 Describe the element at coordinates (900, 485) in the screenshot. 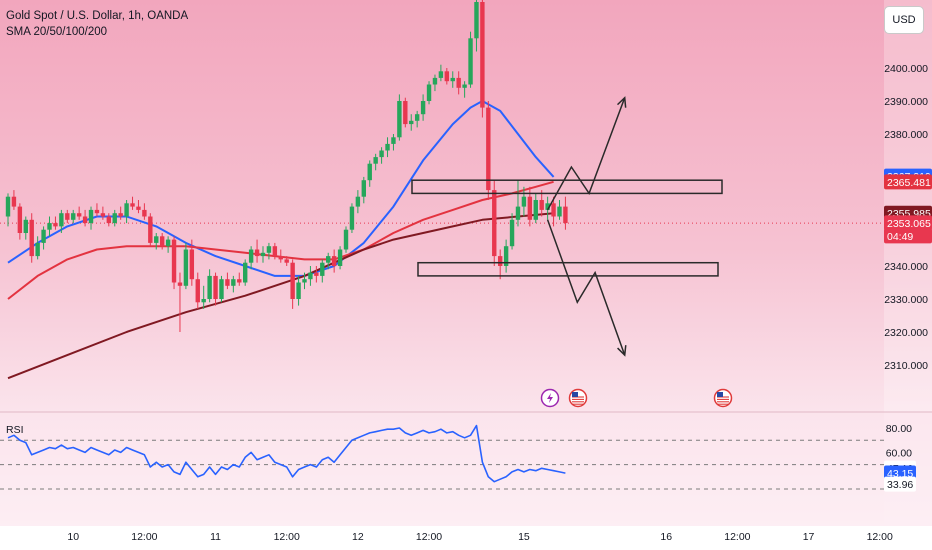

I see `rsi-badge-label: 33.96` at that location.